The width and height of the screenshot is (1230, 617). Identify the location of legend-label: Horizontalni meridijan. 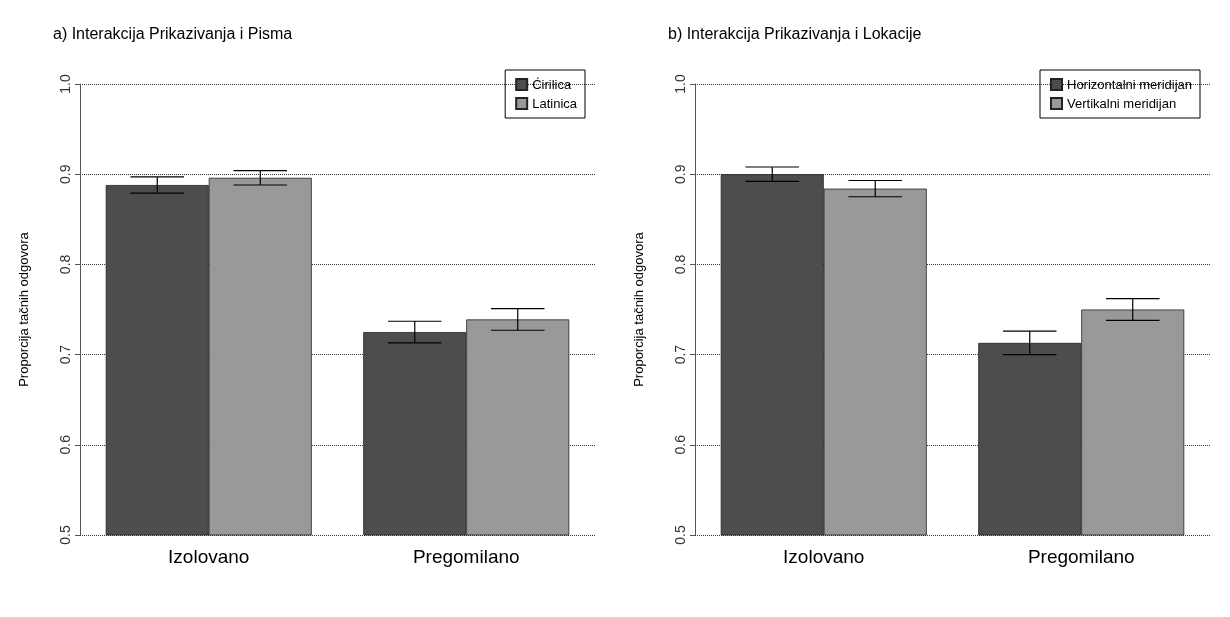
(1129, 84).